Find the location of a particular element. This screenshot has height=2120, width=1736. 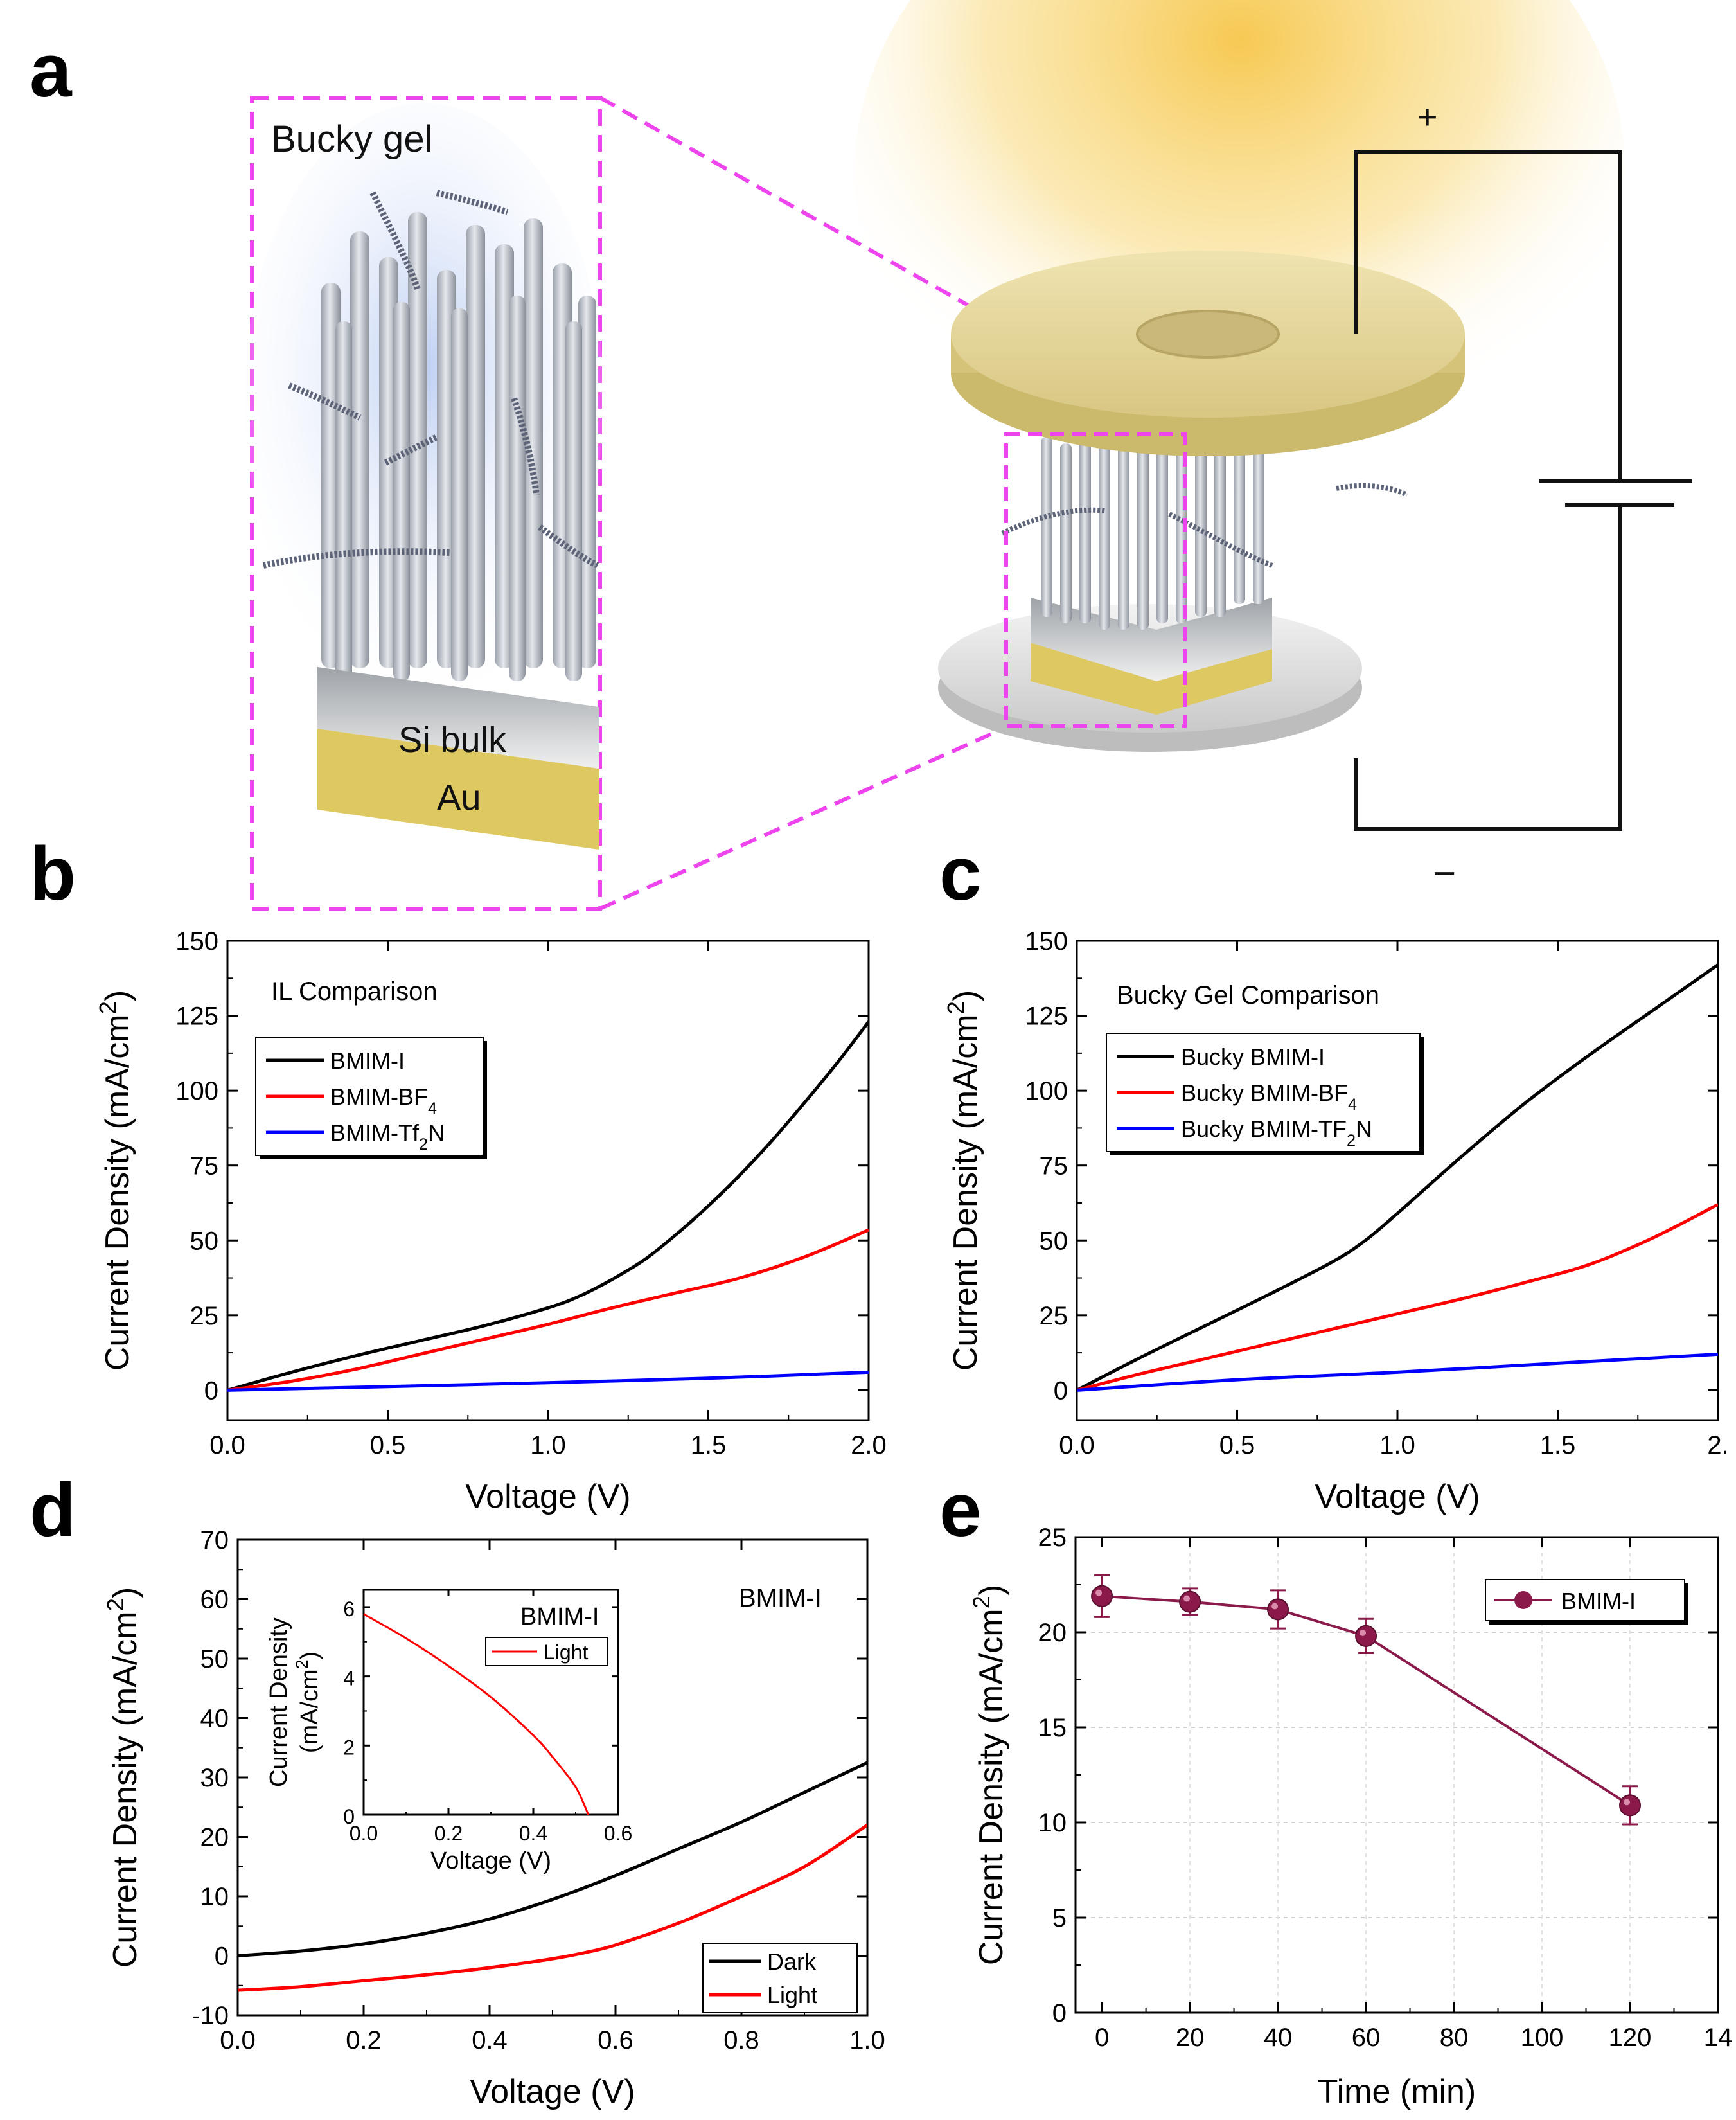

device-nanowires is located at coordinates (1152, 533).